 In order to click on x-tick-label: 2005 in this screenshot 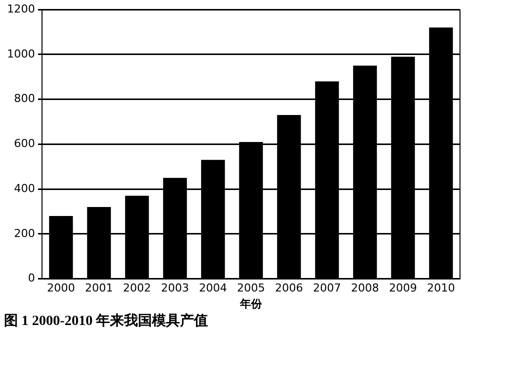, I will do `click(250, 287)`.